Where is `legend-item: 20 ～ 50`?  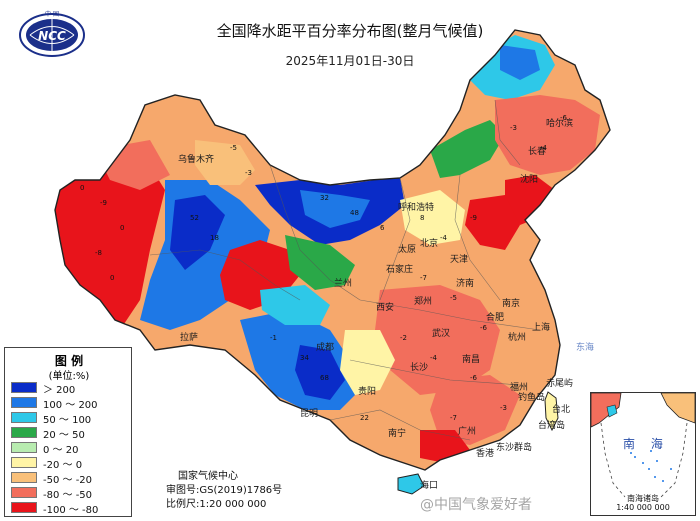 legend-item: 20 ～ 50 is located at coordinates (70, 434).